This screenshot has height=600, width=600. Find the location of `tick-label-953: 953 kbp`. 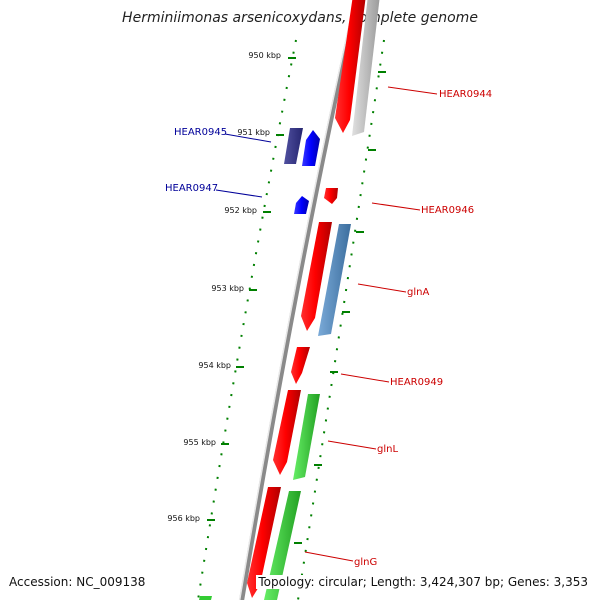

tick-label-953: 953 kbp is located at coordinates (227, 288).